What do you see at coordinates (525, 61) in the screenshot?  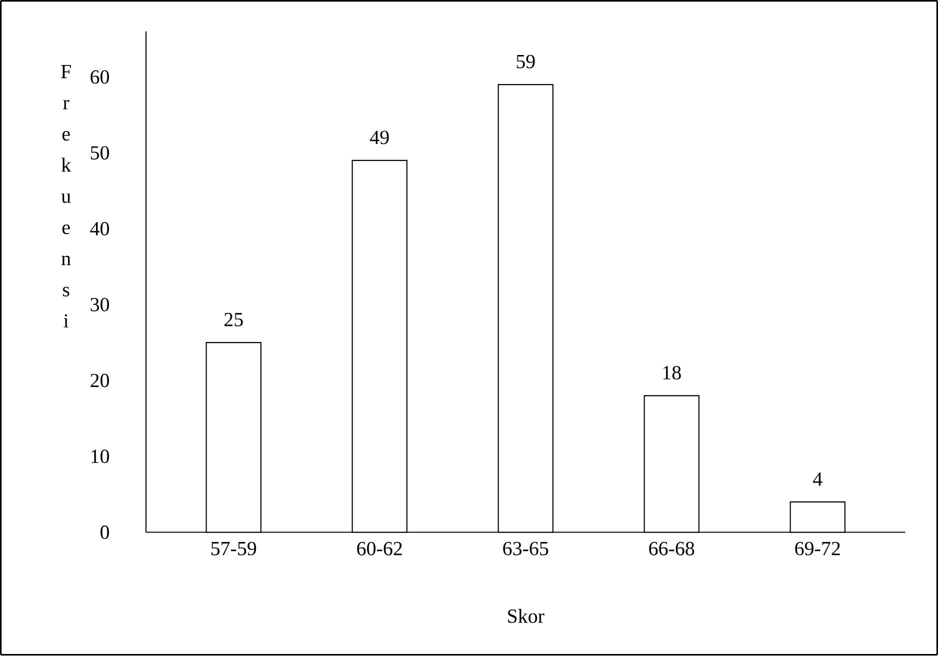 I see `data-label: 59` at bounding box center [525, 61].